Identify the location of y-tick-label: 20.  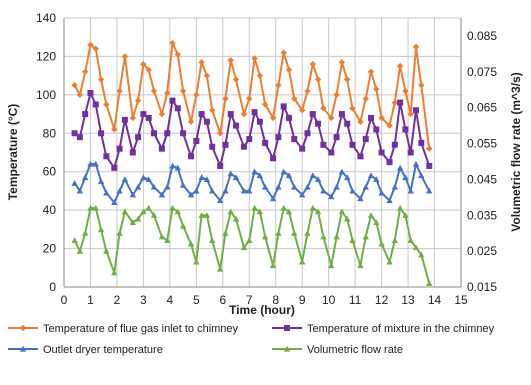
(50, 249).